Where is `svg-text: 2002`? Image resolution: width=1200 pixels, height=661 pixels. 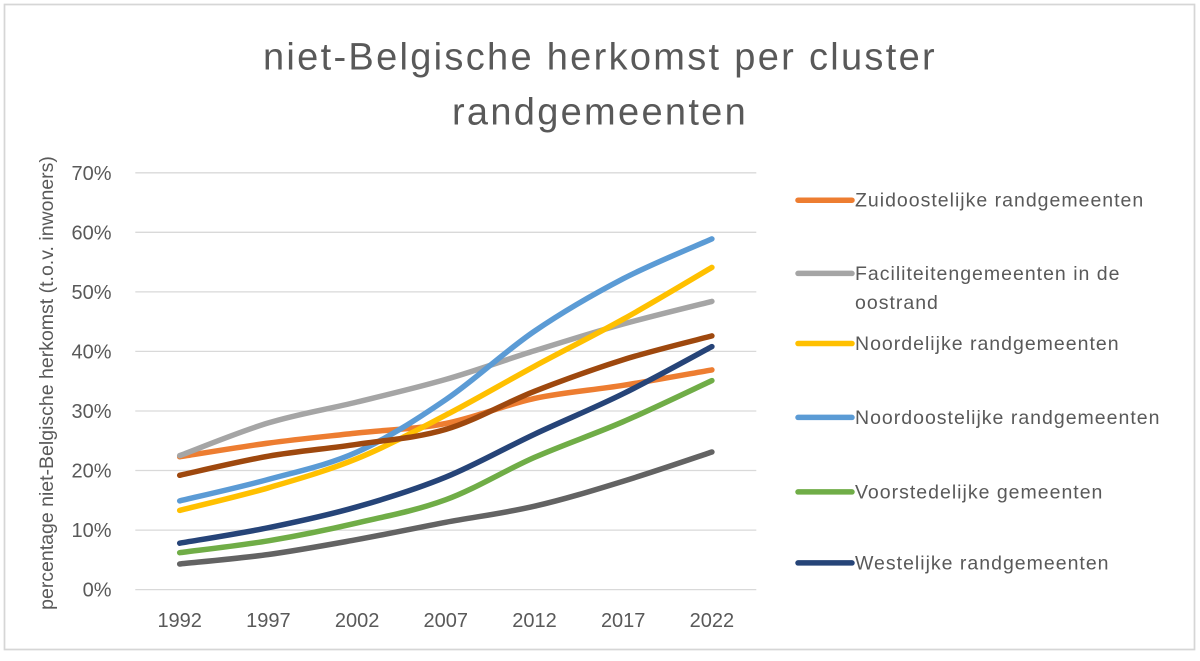
svg-text: 2002 is located at coordinates (357, 621).